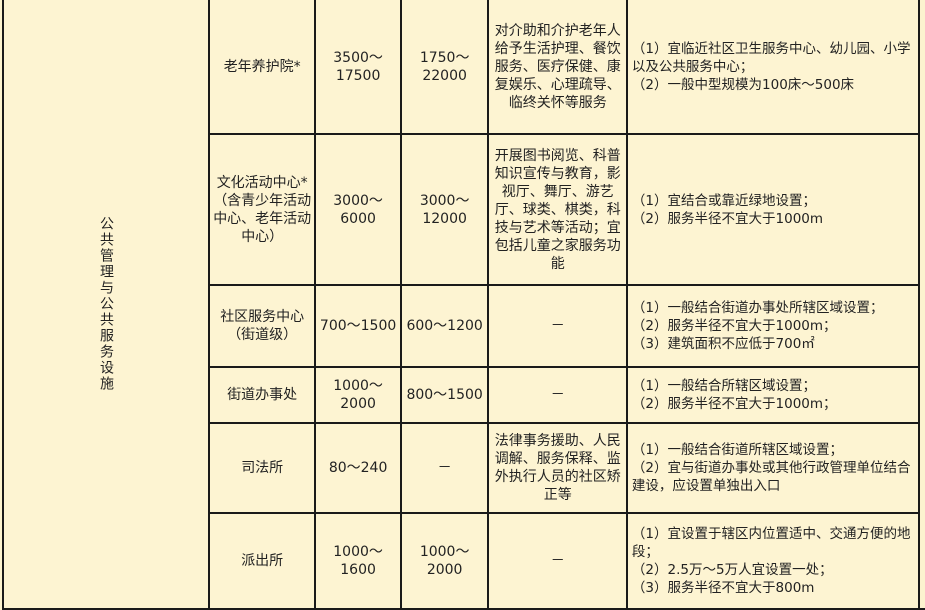 This screenshot has width=925, height=610. I want to click on facility-name: 老年养护院*, so click(262, 67).